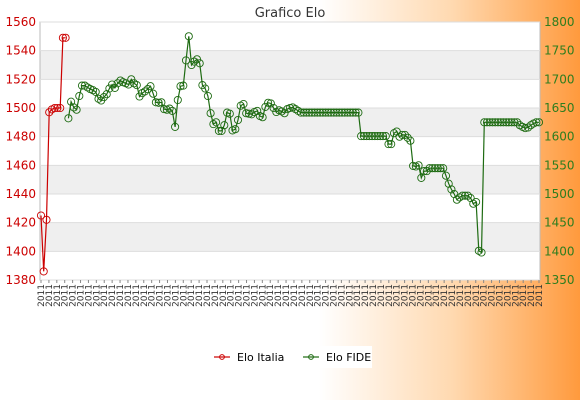 The width and height of the screenshot is (580, 400). I want to click on y-right-tick-label: 1600, so click(559, 137).